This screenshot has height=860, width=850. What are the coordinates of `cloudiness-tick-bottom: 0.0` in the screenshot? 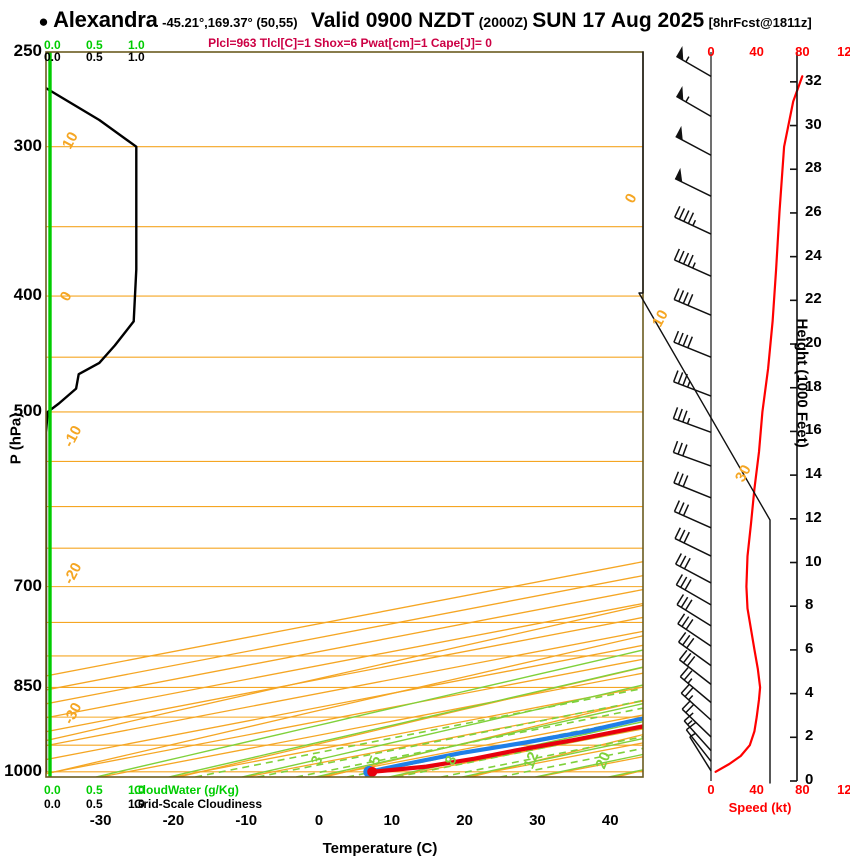 It's located at (52, 804).